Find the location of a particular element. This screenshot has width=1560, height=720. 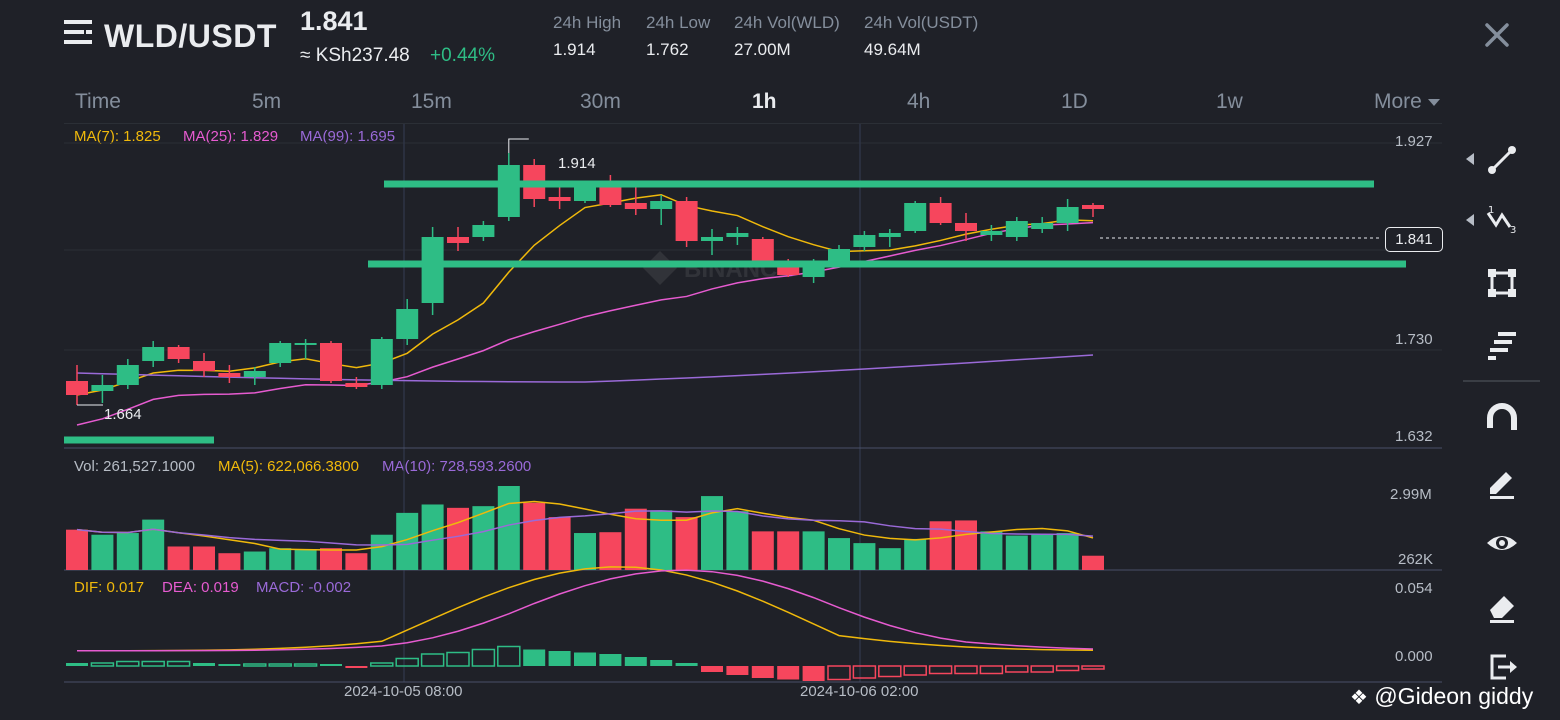

svg-text: 1 is located at coordinates (1491, 210).